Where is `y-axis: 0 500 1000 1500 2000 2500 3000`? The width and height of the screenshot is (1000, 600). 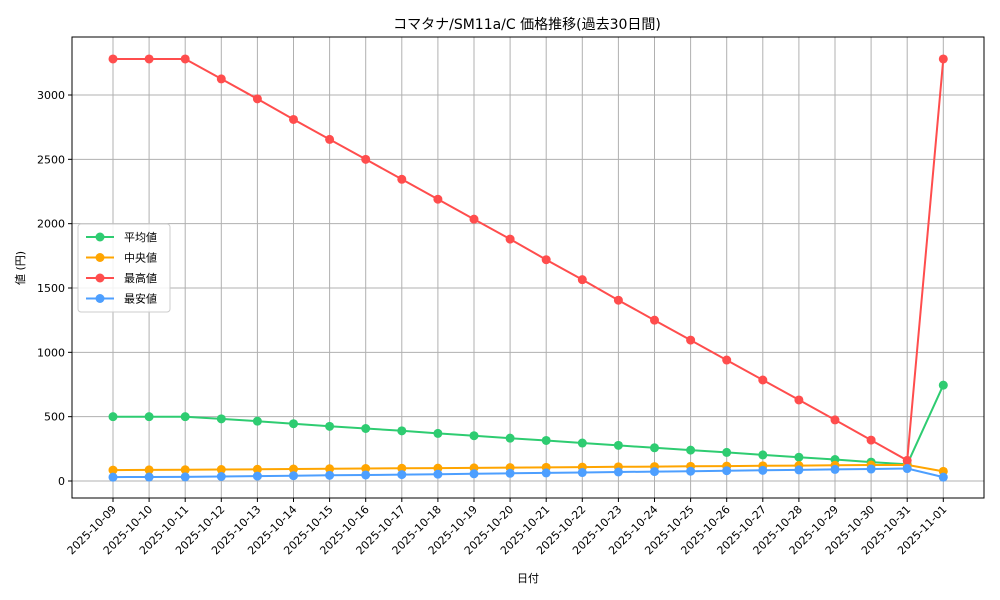
y-axis: 0 500 1000 1500 2000 2500 3000 is located at coordinates (54, 288).